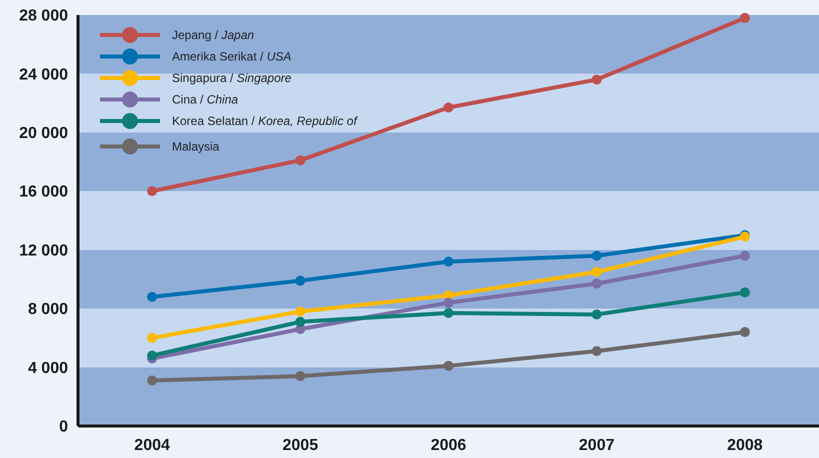 The width and height of the screenshot is (819, 458). Describe the element at coordinates (48, 309) in the screenshot. I see `y-tick-label: 8 000` at that location.